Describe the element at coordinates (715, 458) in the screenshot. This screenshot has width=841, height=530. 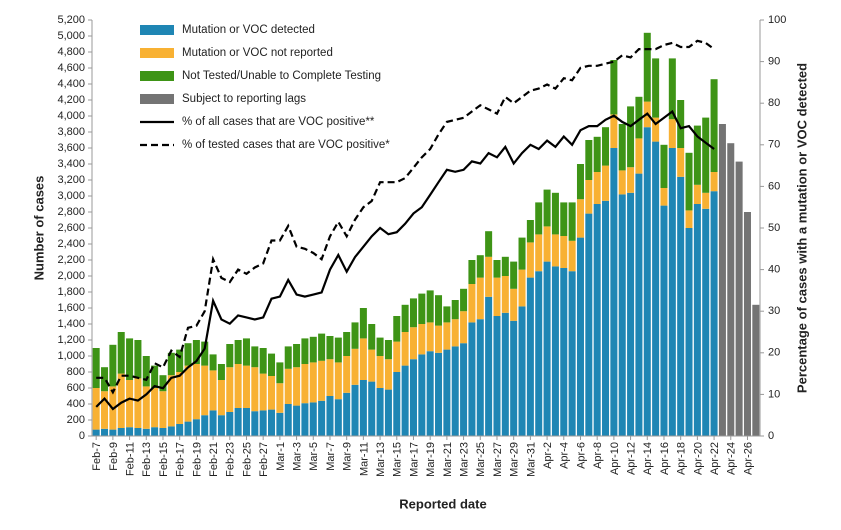
I see `x-tick-label: Apr-22` at that location.